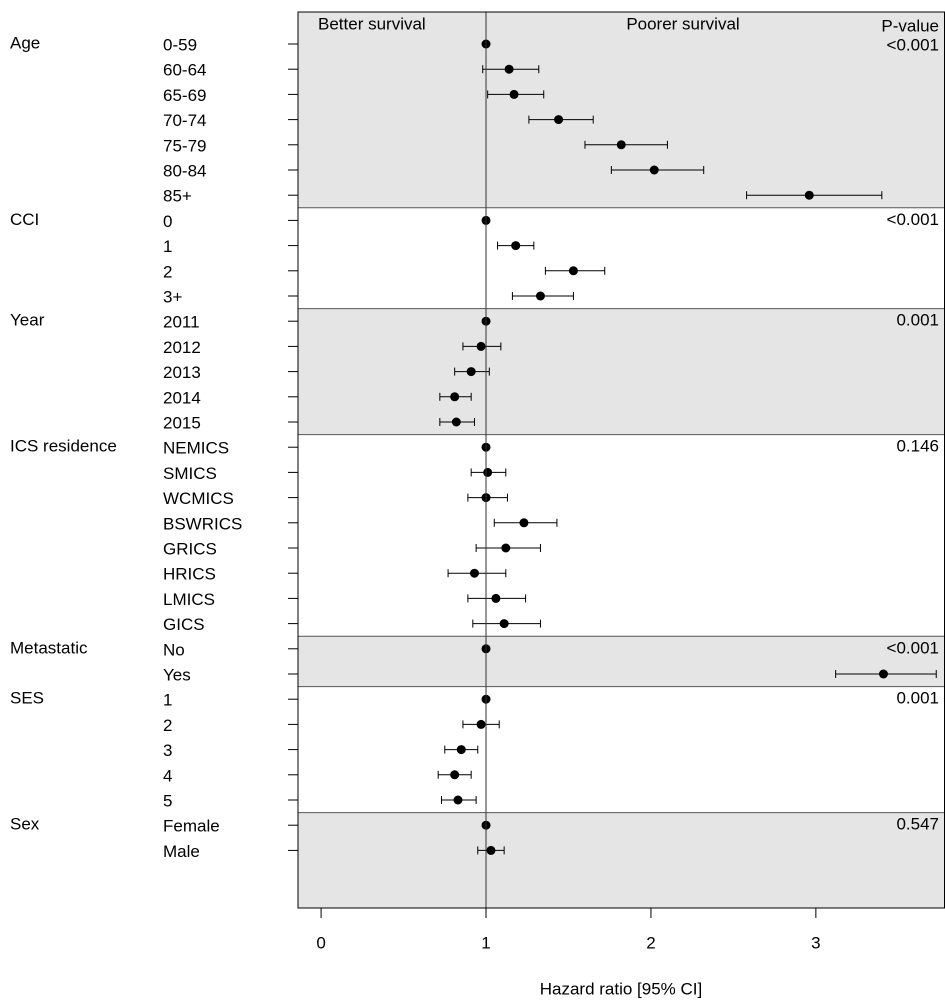 The height and width of the screenshot is (1003, 945). Describe the element at coordinates (184, 70) in the screenshot. I see `level-label: 60-64` at that location.